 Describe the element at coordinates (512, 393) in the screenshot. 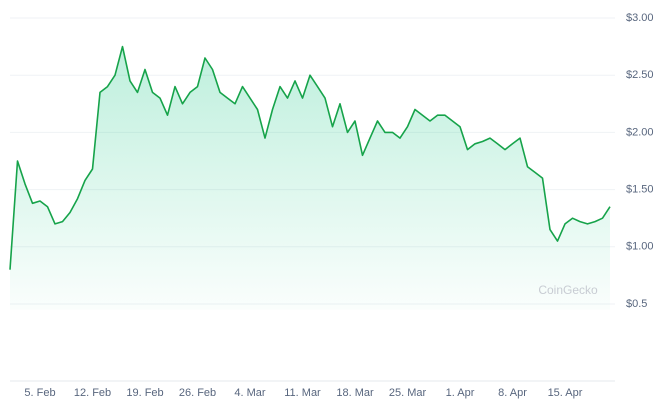

I see `x-tick-label: 8. Apr` at that location.